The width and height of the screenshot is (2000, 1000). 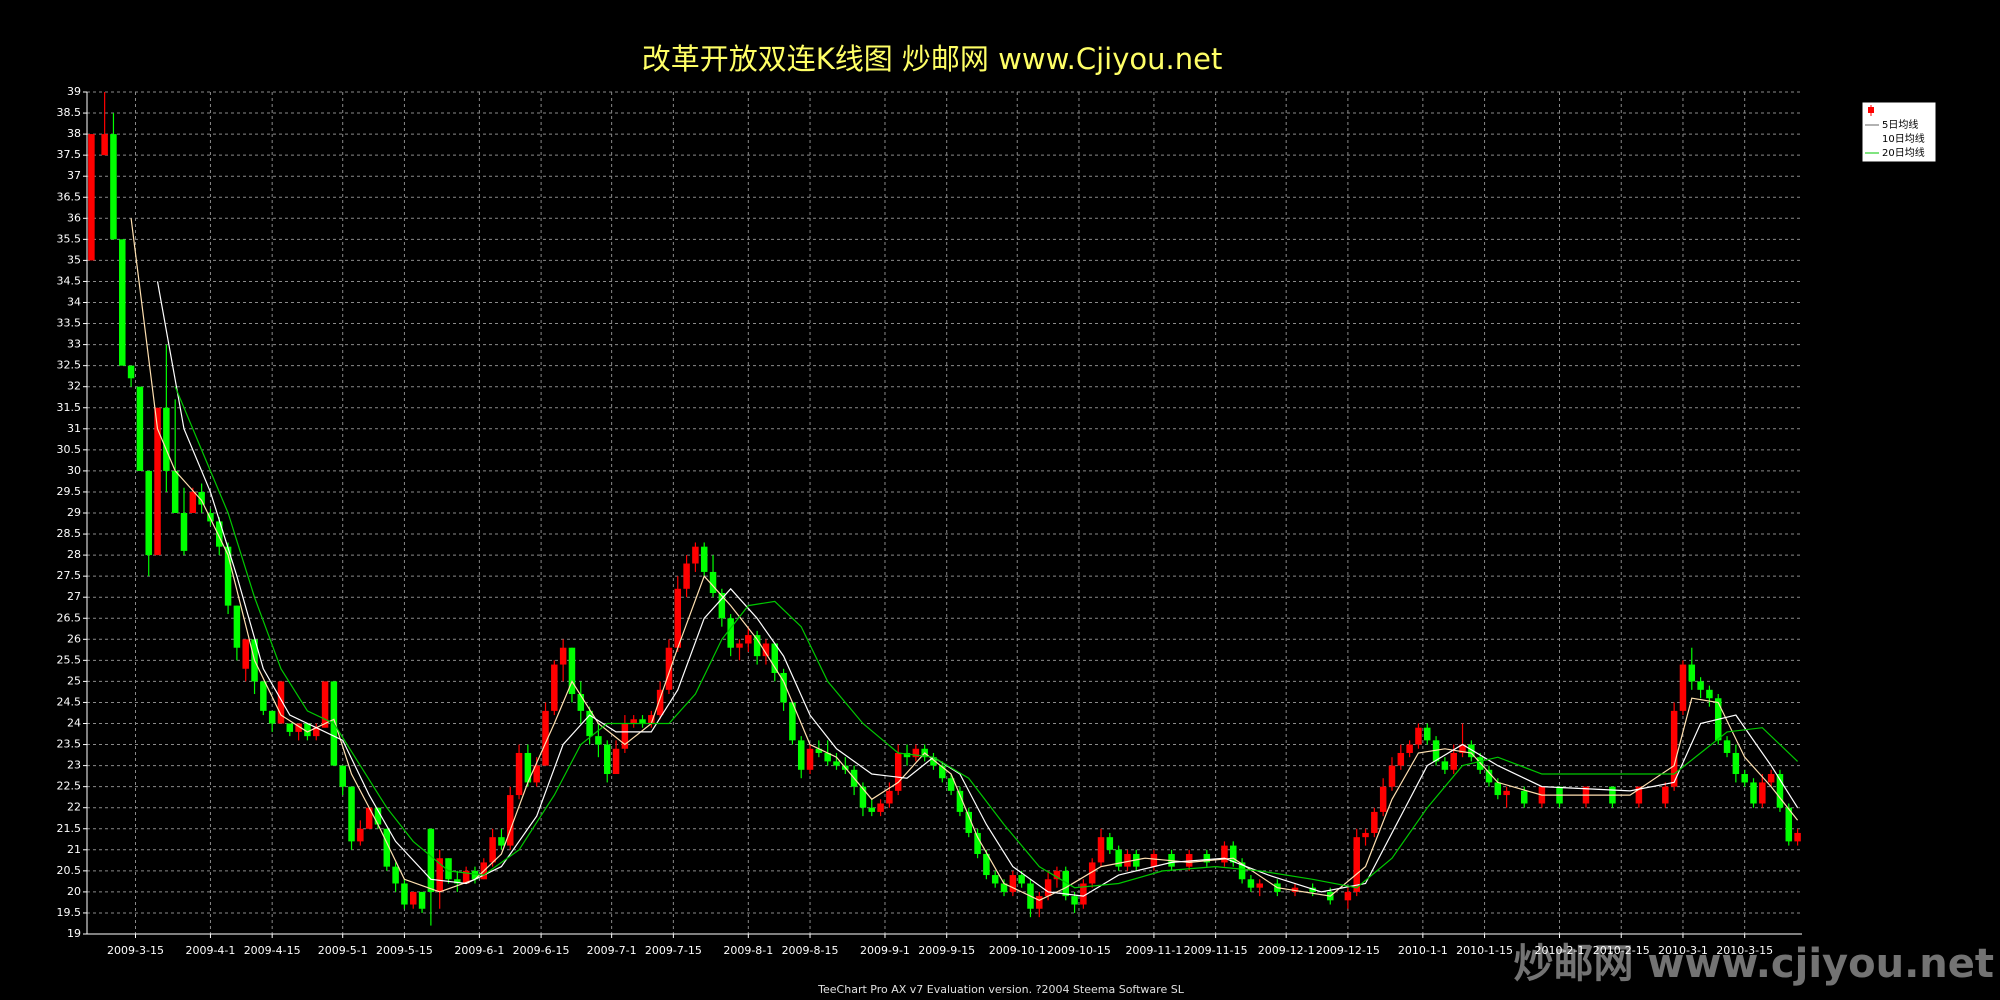 I want to click on y-tick-label: 28.5, so click(x=69, y=533).